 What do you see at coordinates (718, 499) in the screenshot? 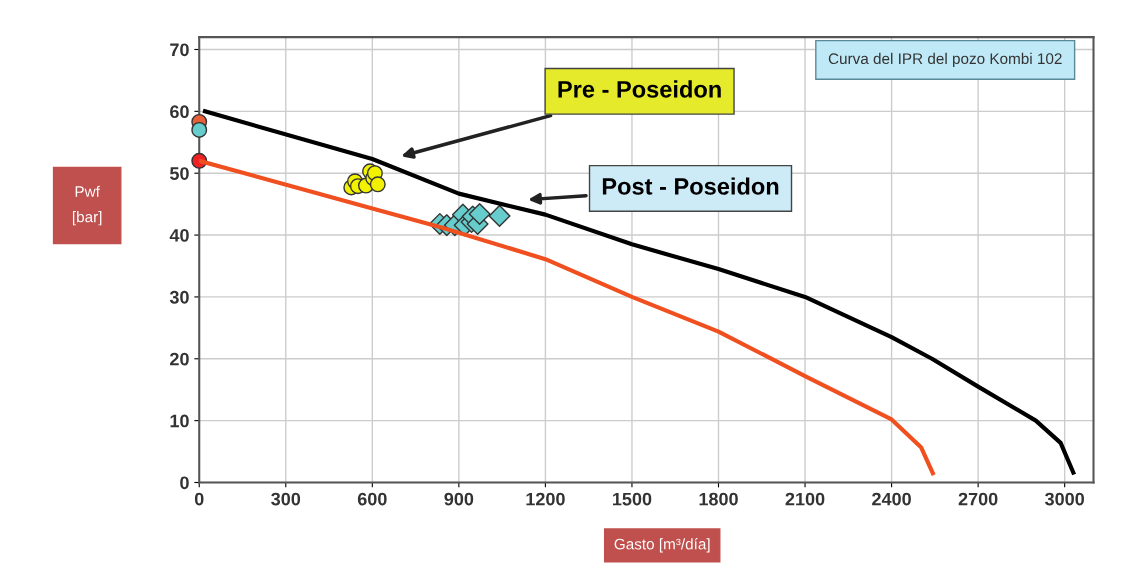
I see `x-tick-label: 1800` at bounding box center [718, 499].